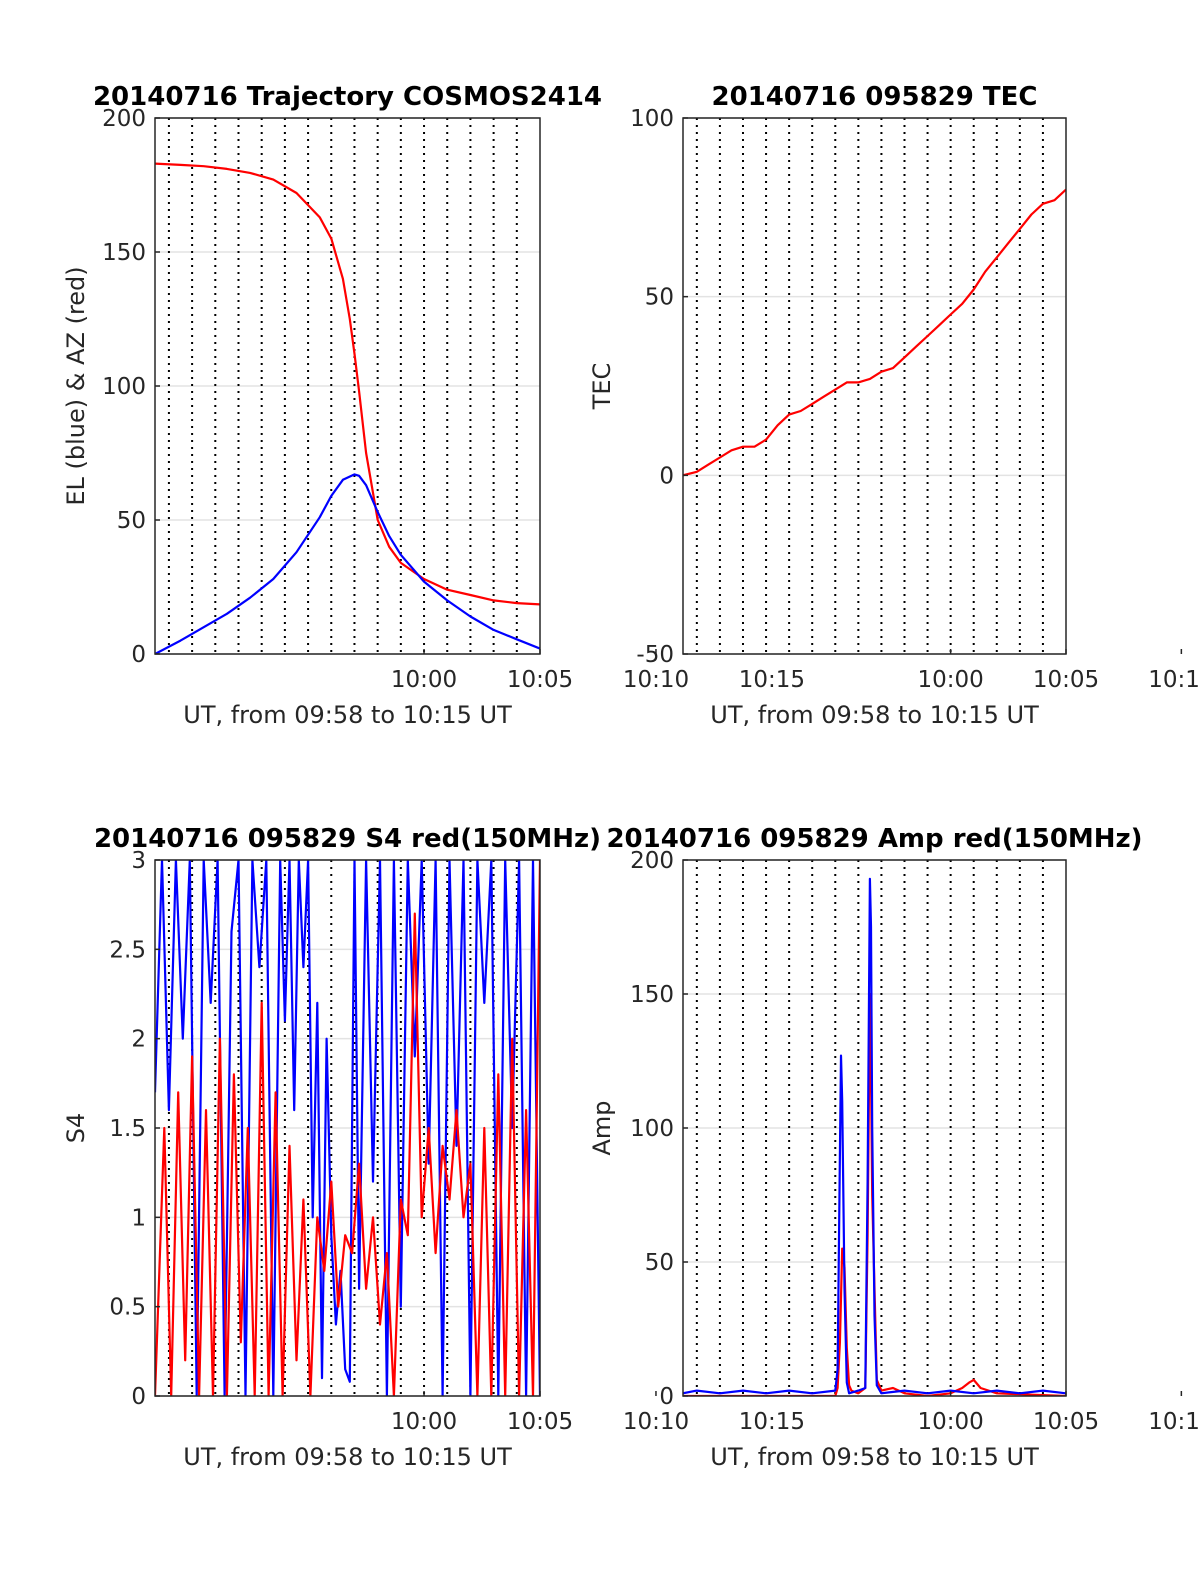 The height and width of the screenshot is (1575, 1200). Describe the element at coordinates (652, 1129) in the screenshot. I see `amp-ytick-label: 100` at that location.